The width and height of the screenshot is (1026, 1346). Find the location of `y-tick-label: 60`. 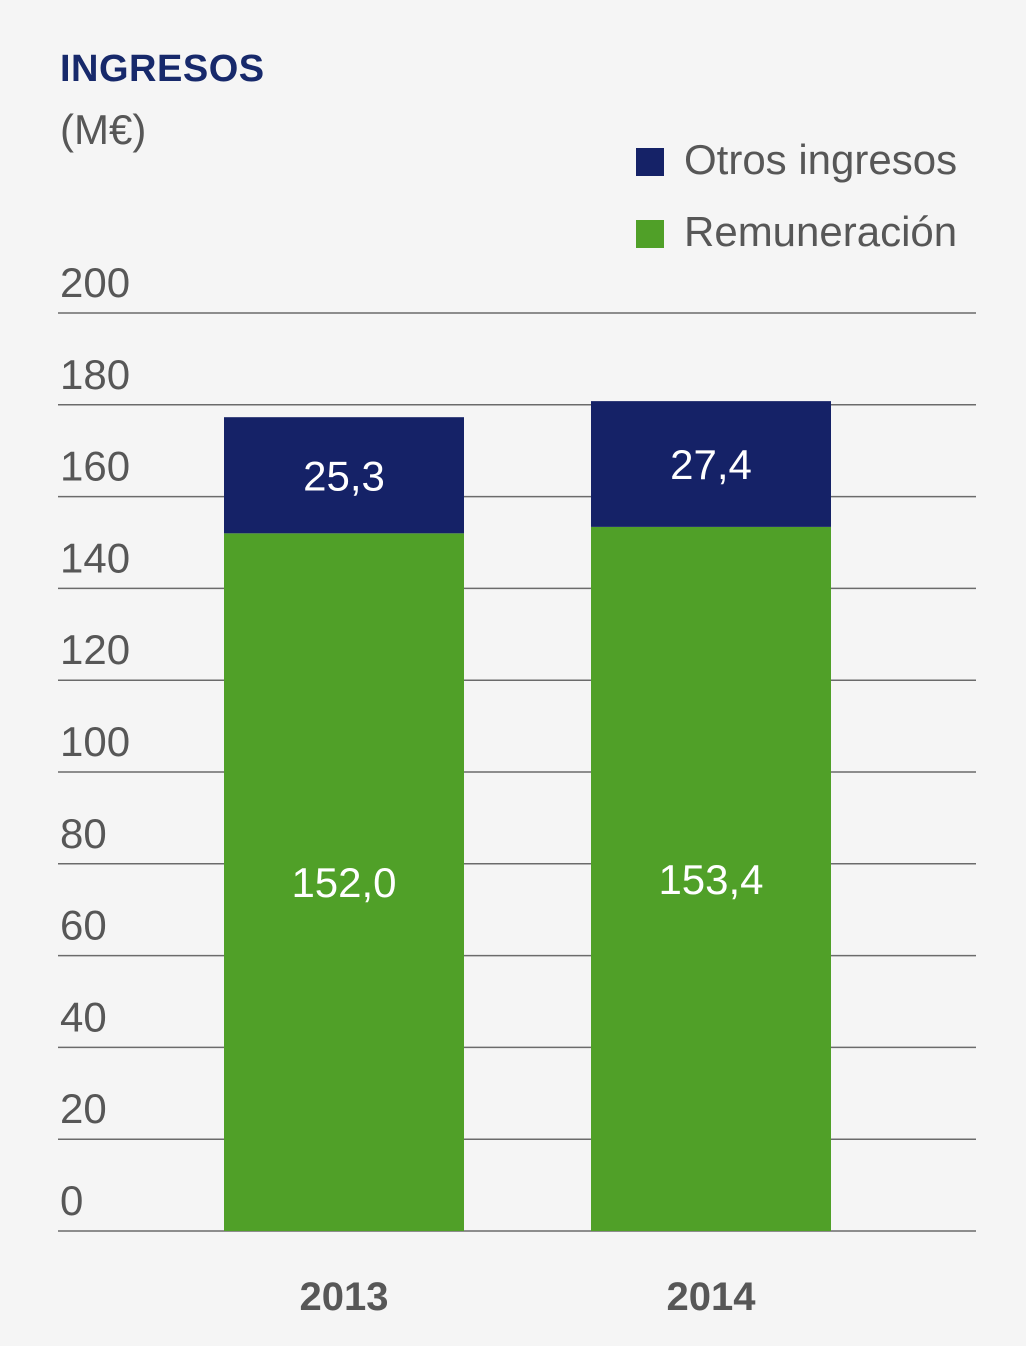

y-tick-label: 60 is located at coordinates (83, 925).